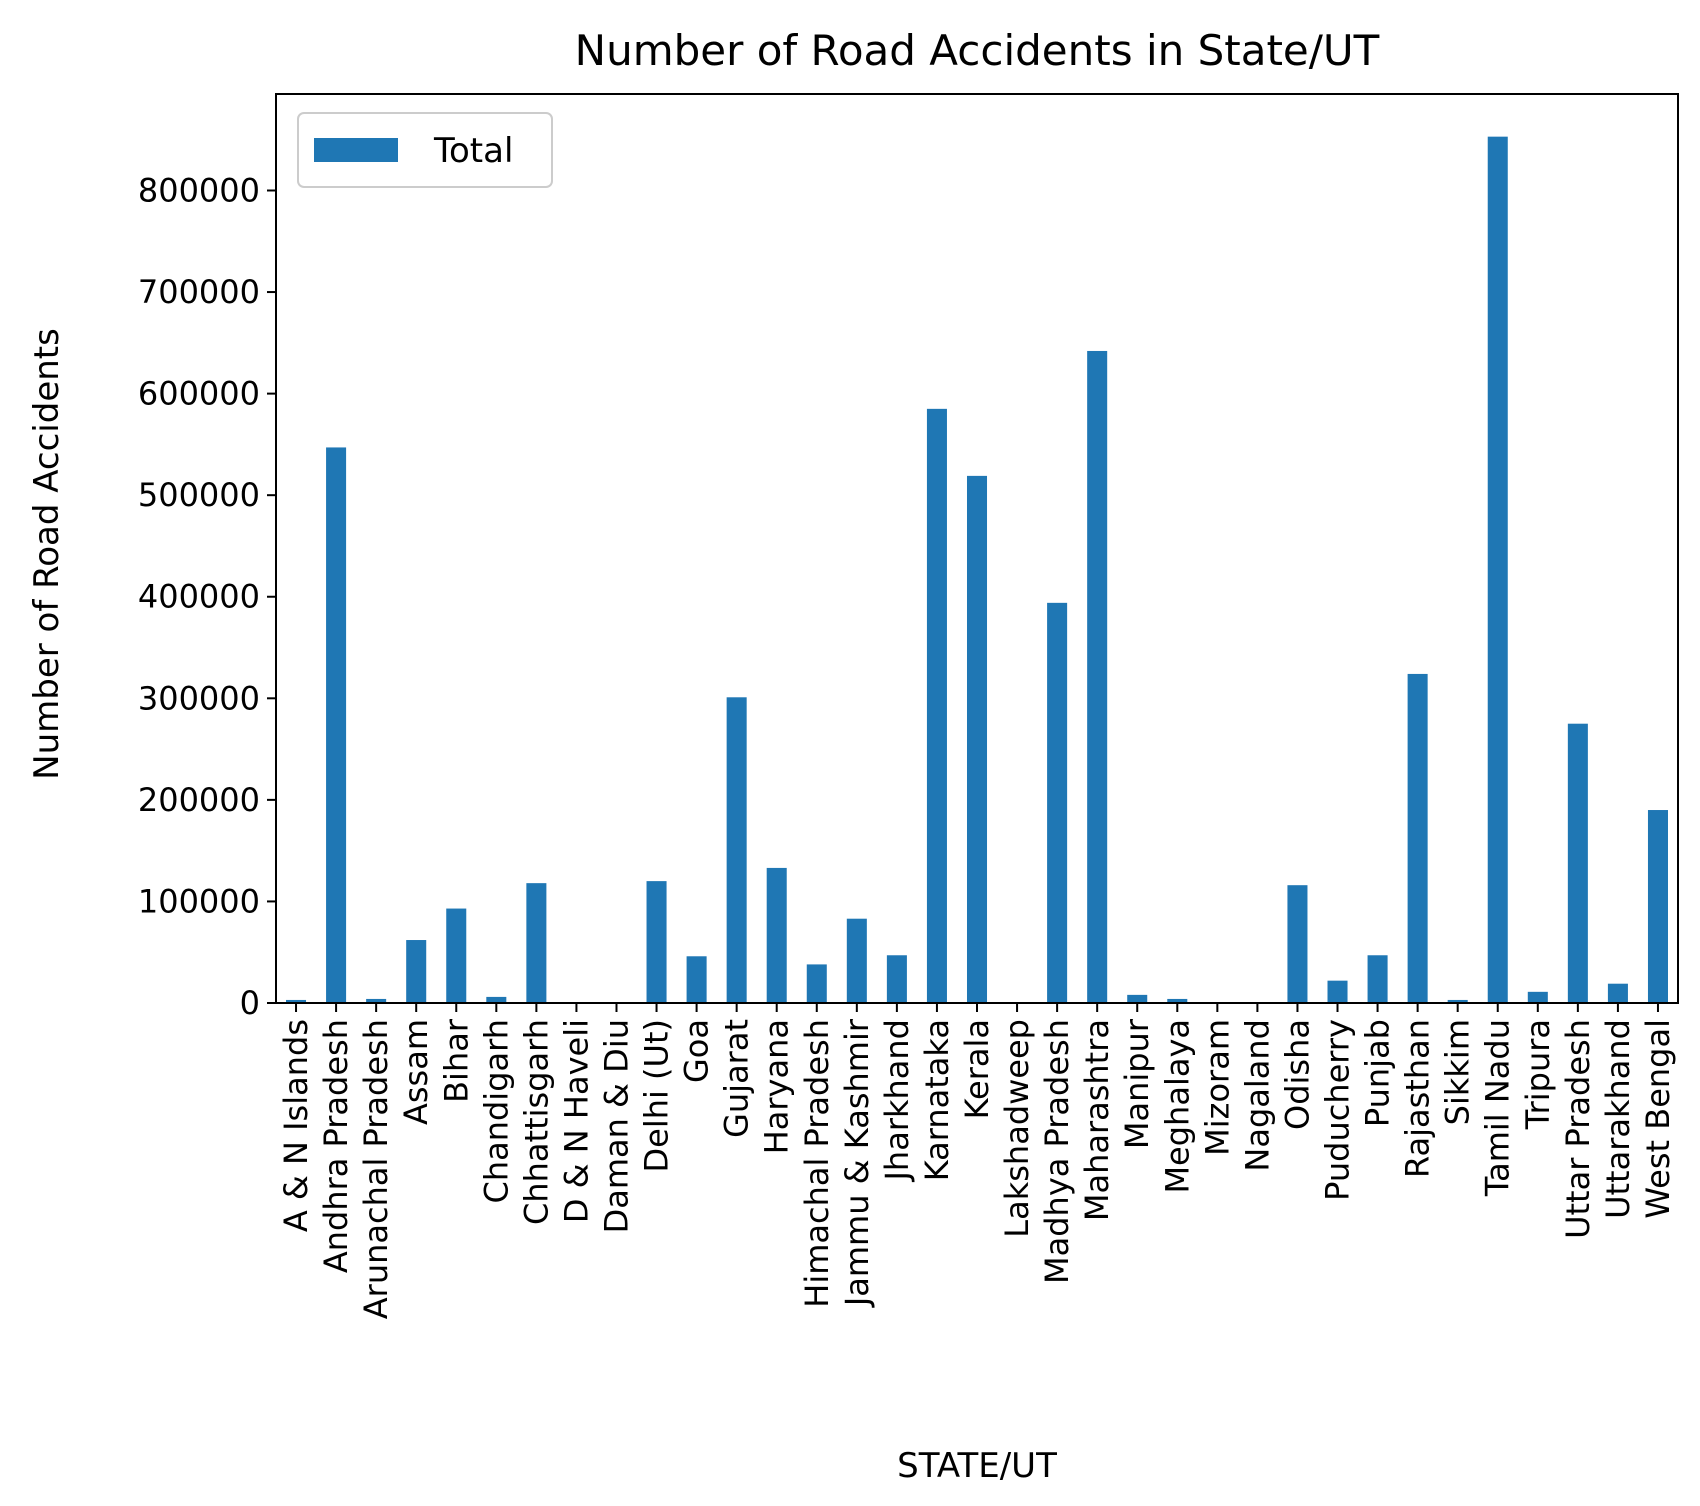  What do you see at coordinates (737, 1078) in the screenshot?
I see `x-tick-label: Gujarat` at bounding box center [737, 1078].